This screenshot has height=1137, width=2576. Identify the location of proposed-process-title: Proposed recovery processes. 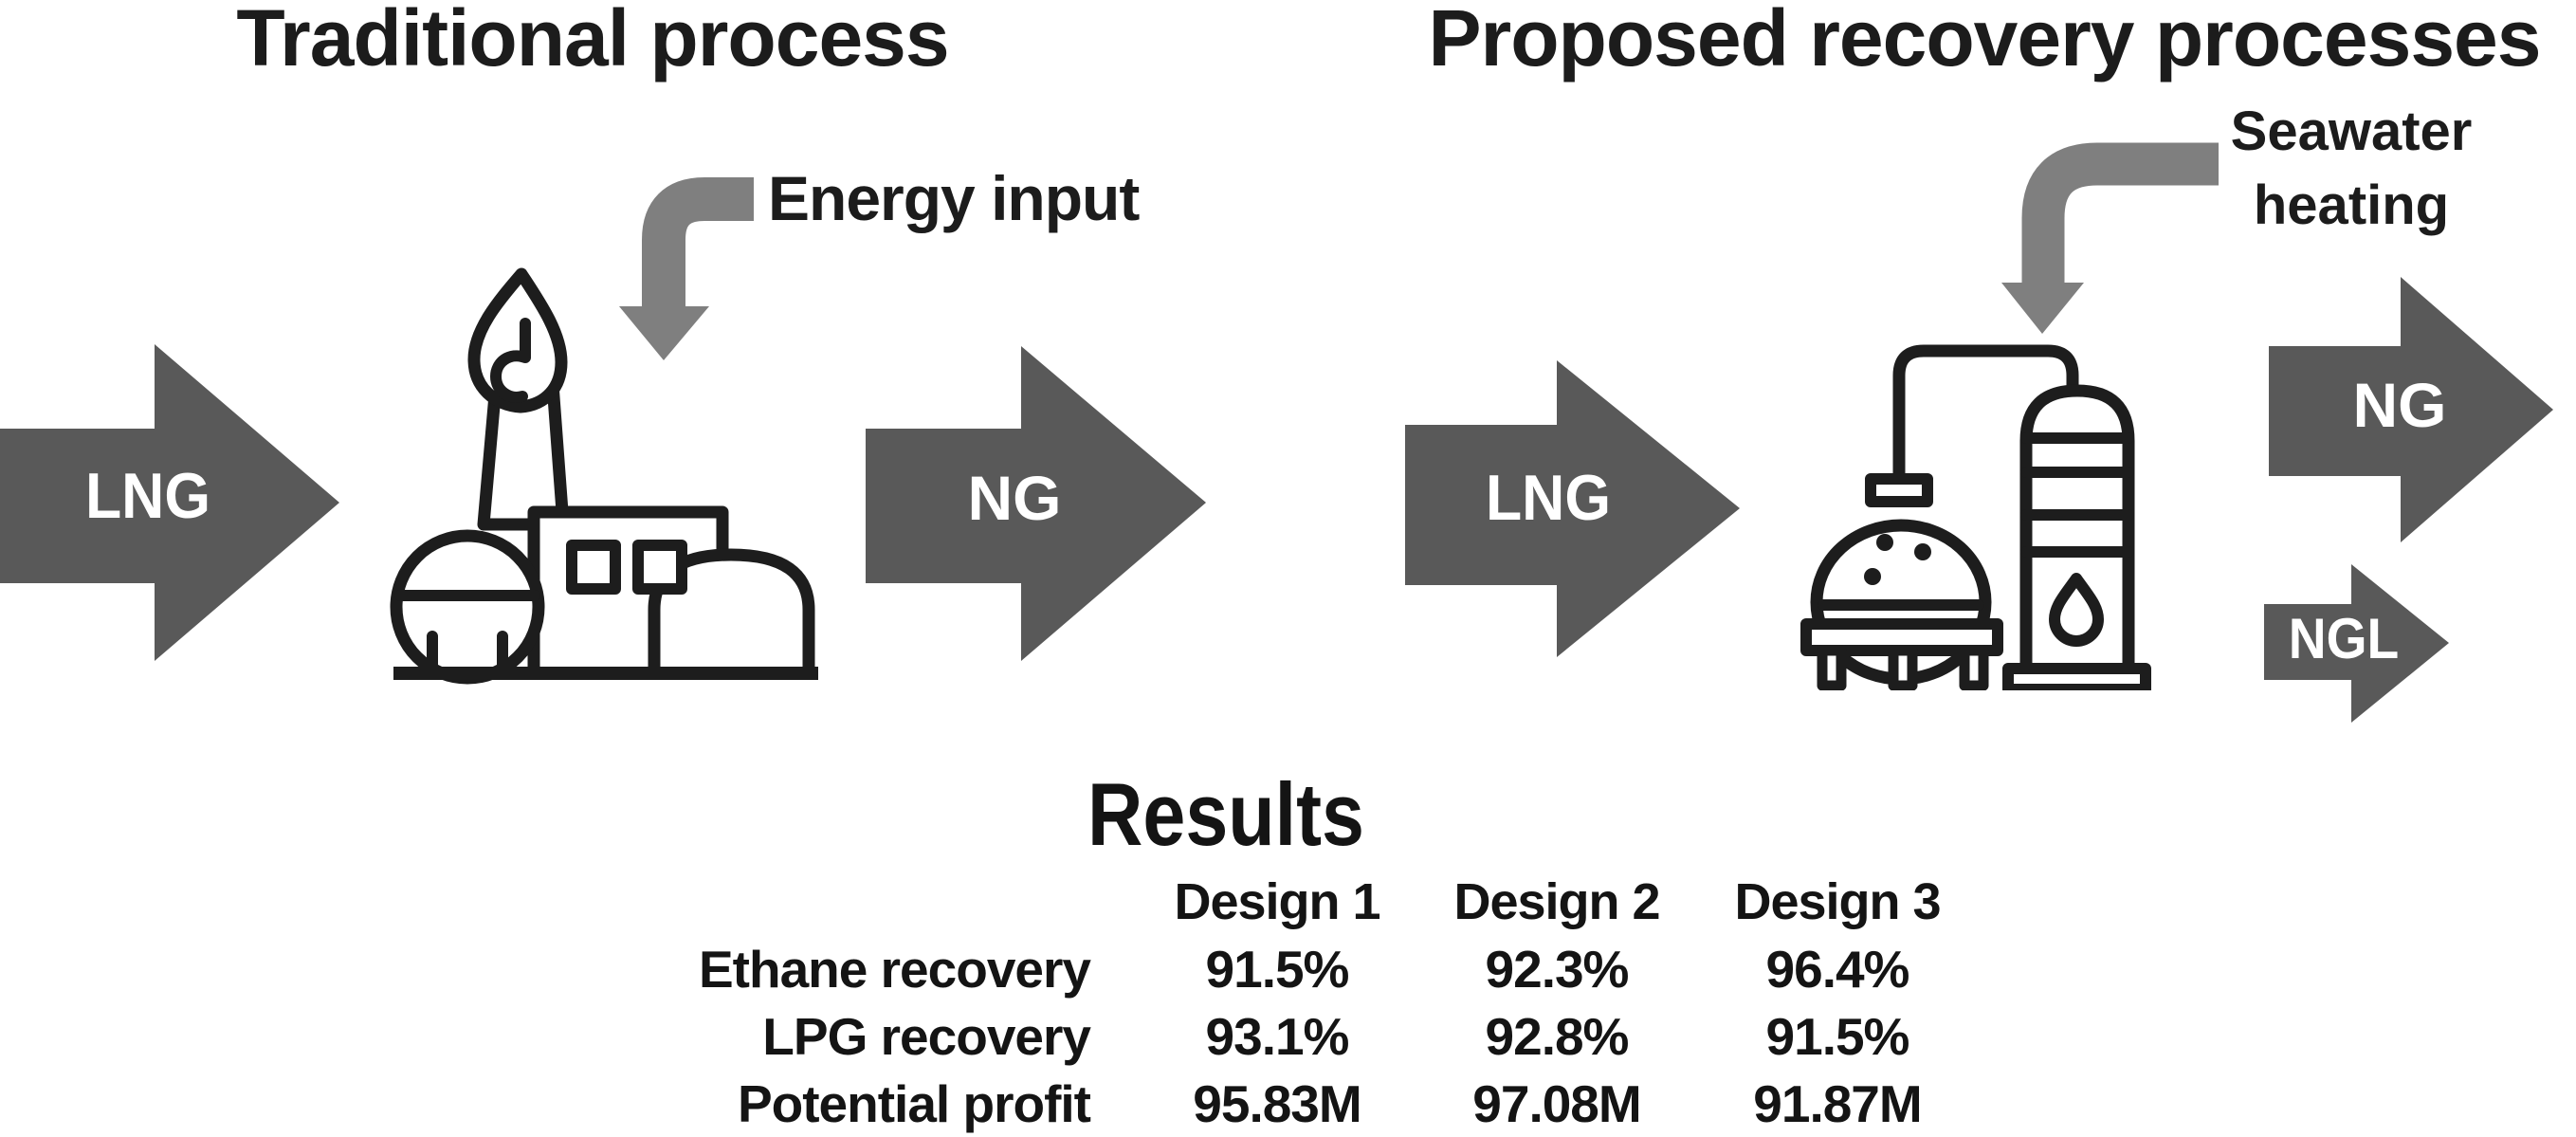
(1985, 42).